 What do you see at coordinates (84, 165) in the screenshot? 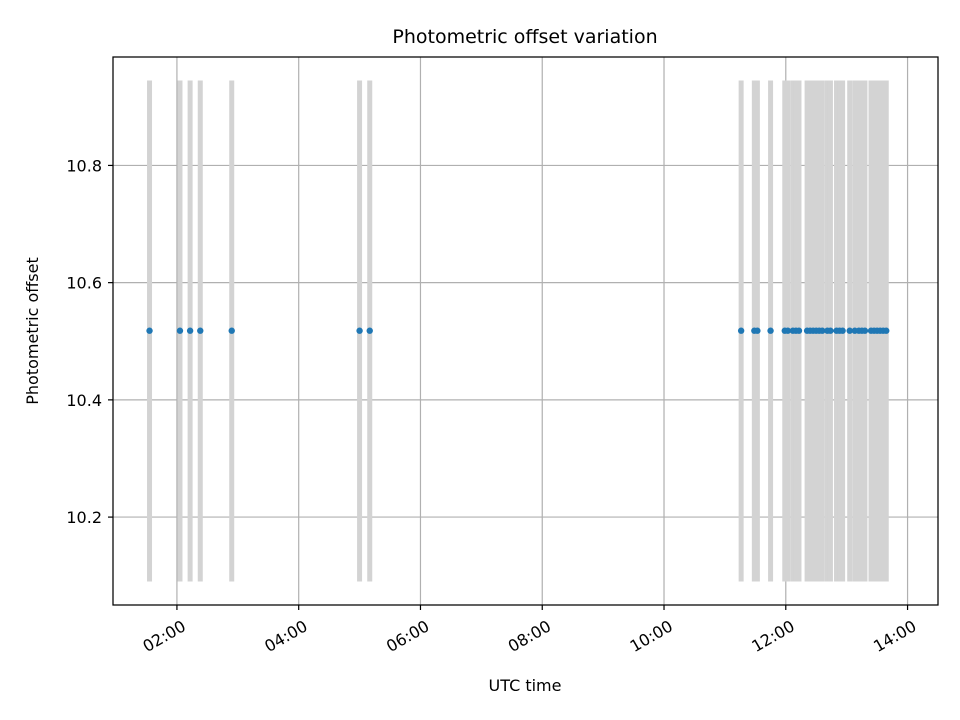
I see `y-tick-label: 10.8` at bounding box center [84, 165].